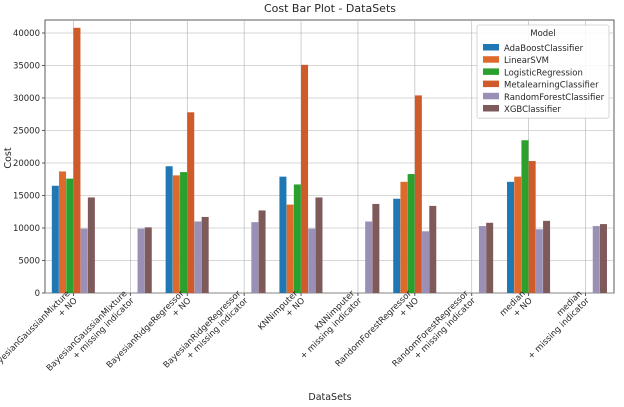 The width and height of the screenshot is (624, 407). I want to click on legend-entry: LinearSVM, so click(526, 61).